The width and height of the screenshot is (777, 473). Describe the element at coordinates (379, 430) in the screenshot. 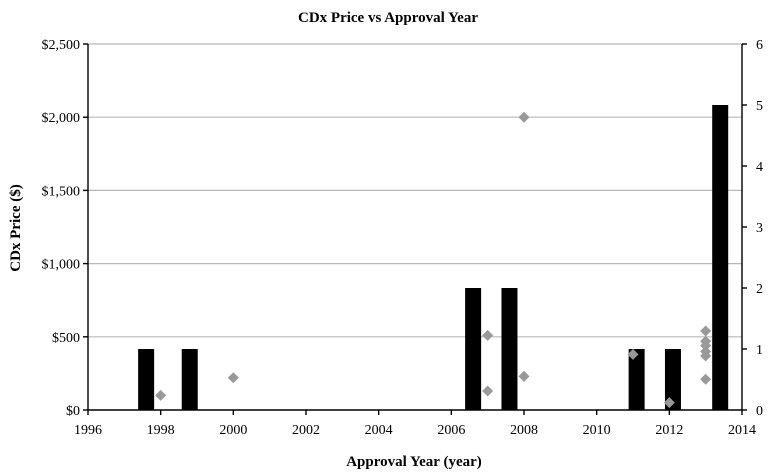

I see `x-tick-label: 2004` at that location.